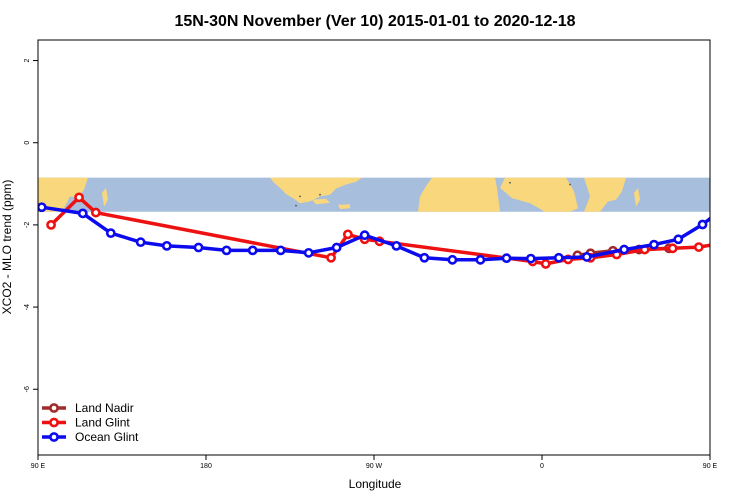 Image resolution: width=750 pixels, height=500 pixels. I want to click on legend-entry-land-glint: Land Glint, so click(86, 423).